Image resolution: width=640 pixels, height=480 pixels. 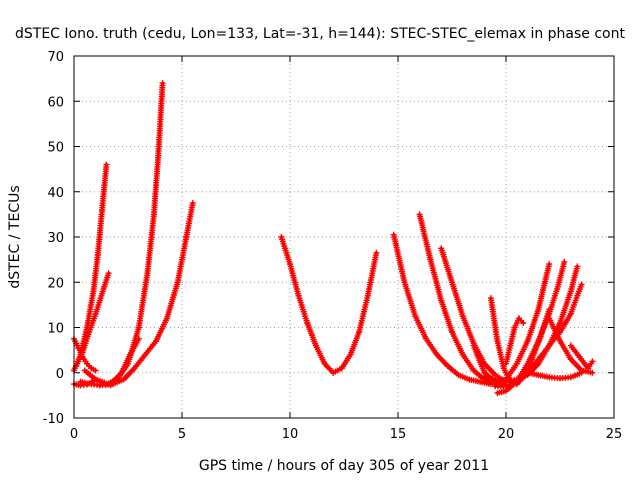 What do you see at coordinates (290, 434) in the screenshot?
I see `x-tick-label: 10` at bounding box center [290, 434].